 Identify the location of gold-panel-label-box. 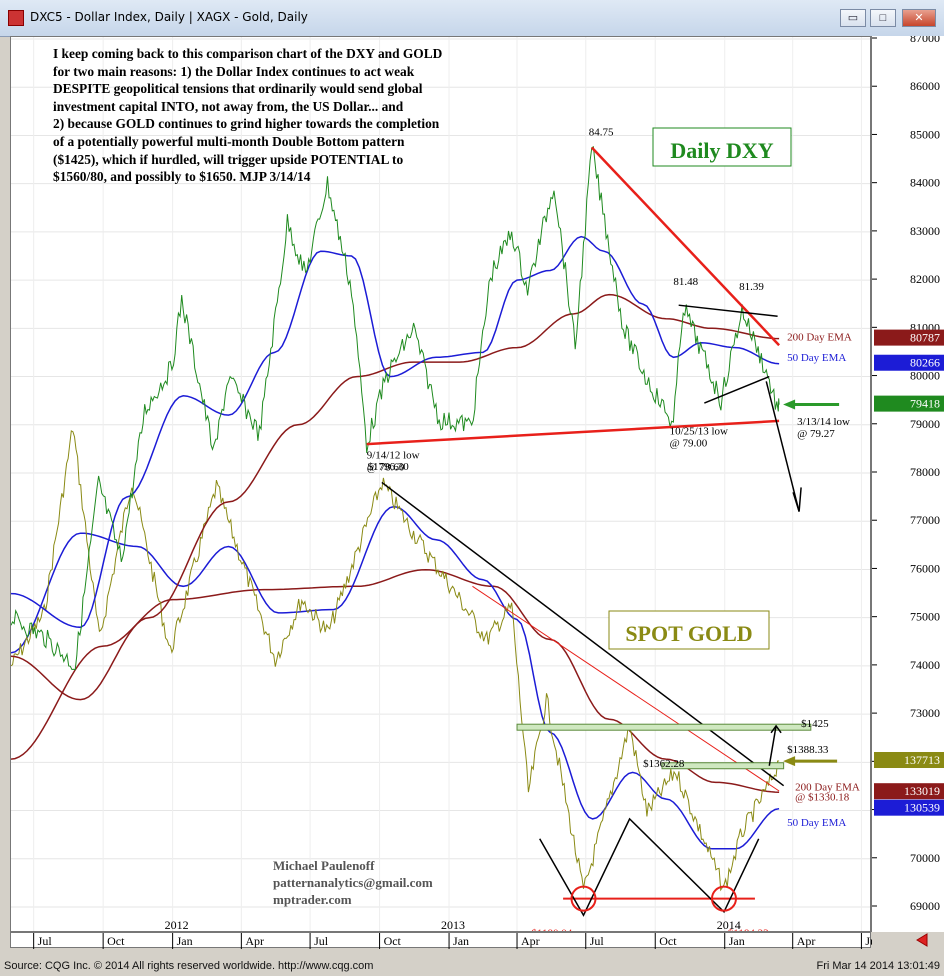
(689, 630).